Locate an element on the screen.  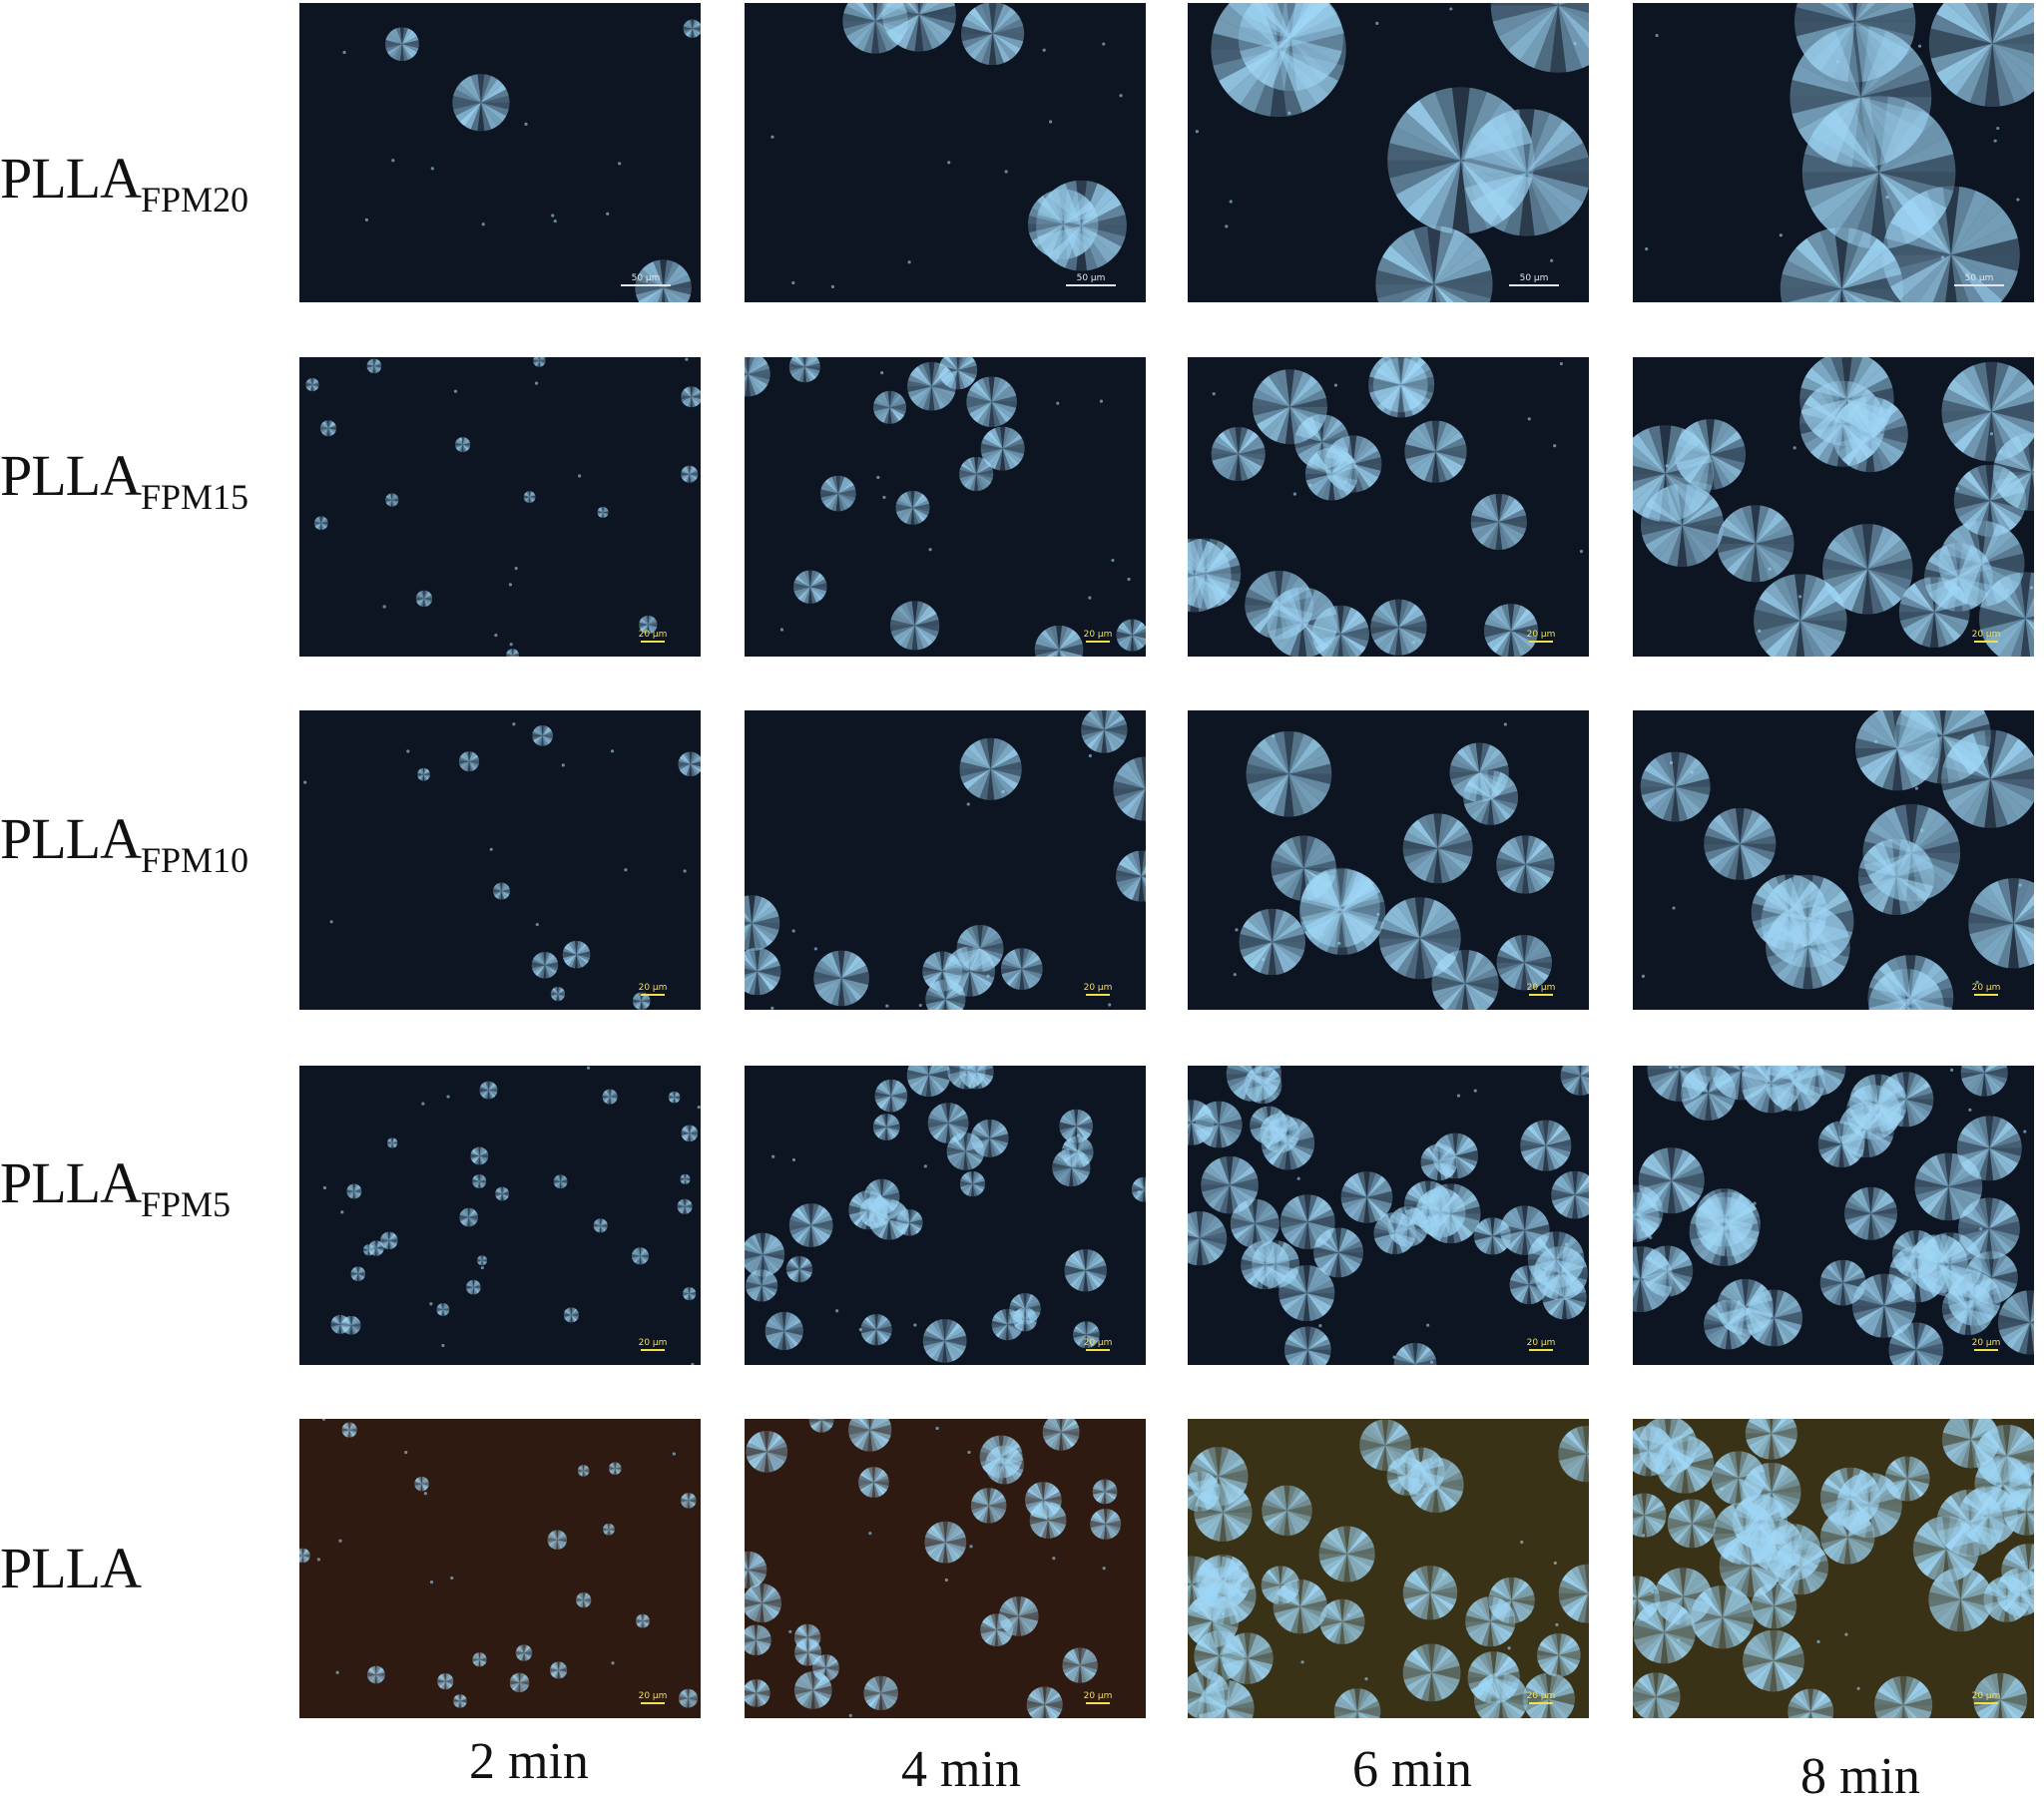
scale-bar-label: 50 μm is located at coordinates (1534, 278).